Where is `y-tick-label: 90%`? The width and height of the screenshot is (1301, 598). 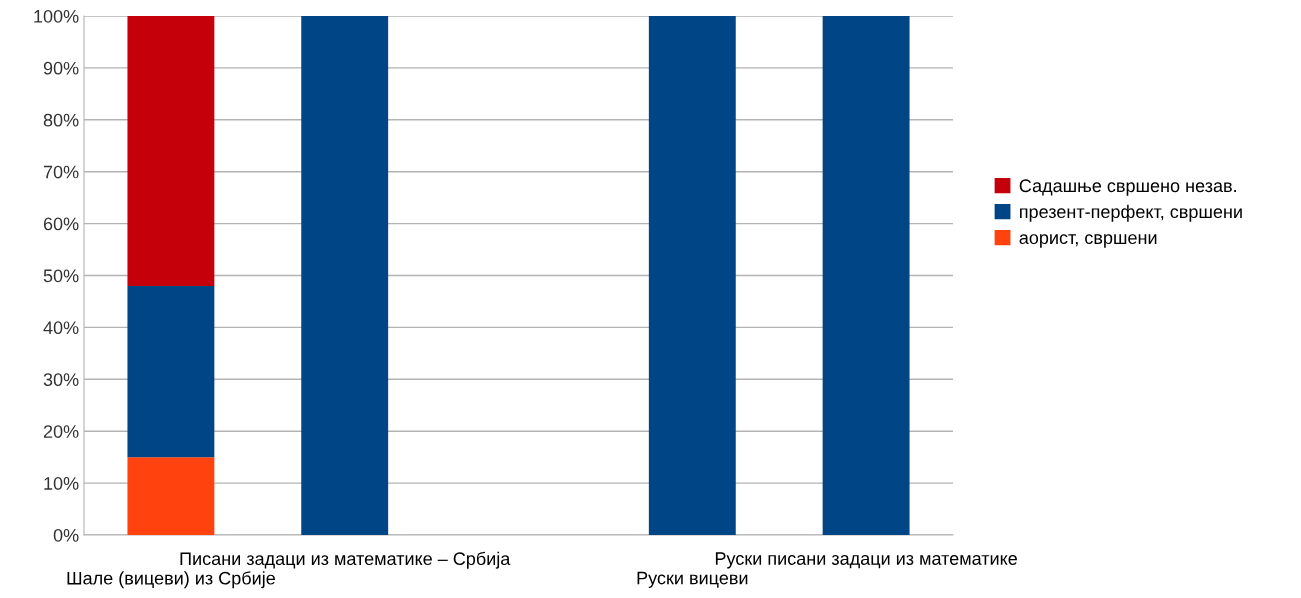 y-tick-label: 90% is located at coordinates (61, 68).